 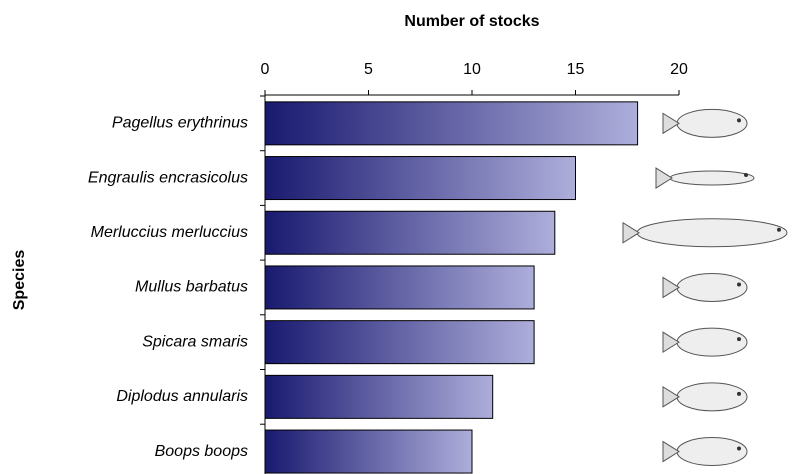 I want to click on y-tick-label: Merluccius merluccius, so click(x=169, y=232).